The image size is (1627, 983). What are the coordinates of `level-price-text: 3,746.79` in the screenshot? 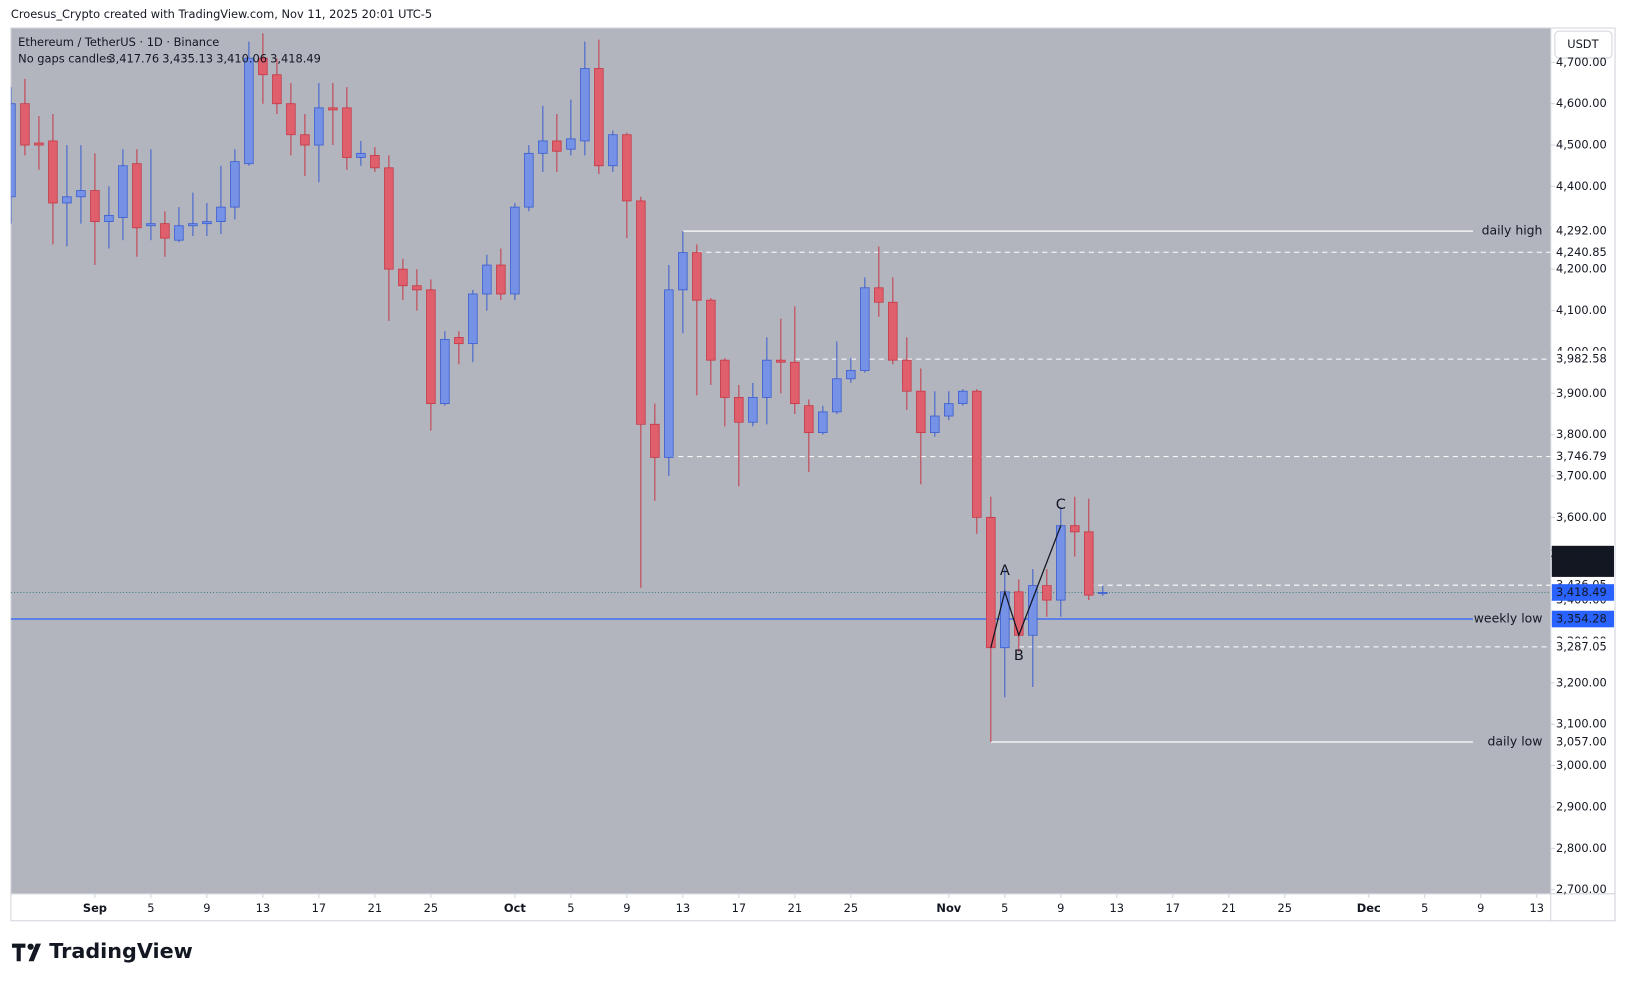 It's located at (1581, 456).